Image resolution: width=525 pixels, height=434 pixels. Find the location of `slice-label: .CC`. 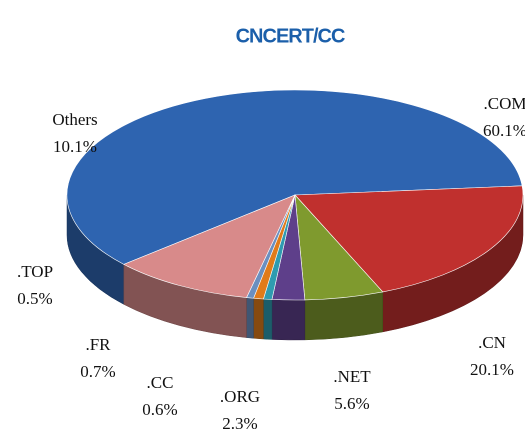

slice-label: .CC is located at coordinates (160, 382).